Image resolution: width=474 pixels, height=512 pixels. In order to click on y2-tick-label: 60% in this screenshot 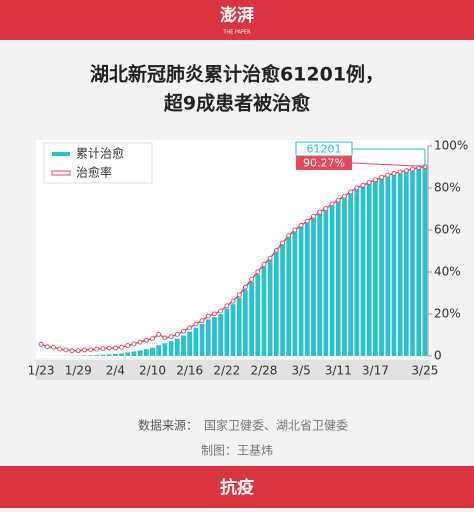, I will do `click(447, 230)`.